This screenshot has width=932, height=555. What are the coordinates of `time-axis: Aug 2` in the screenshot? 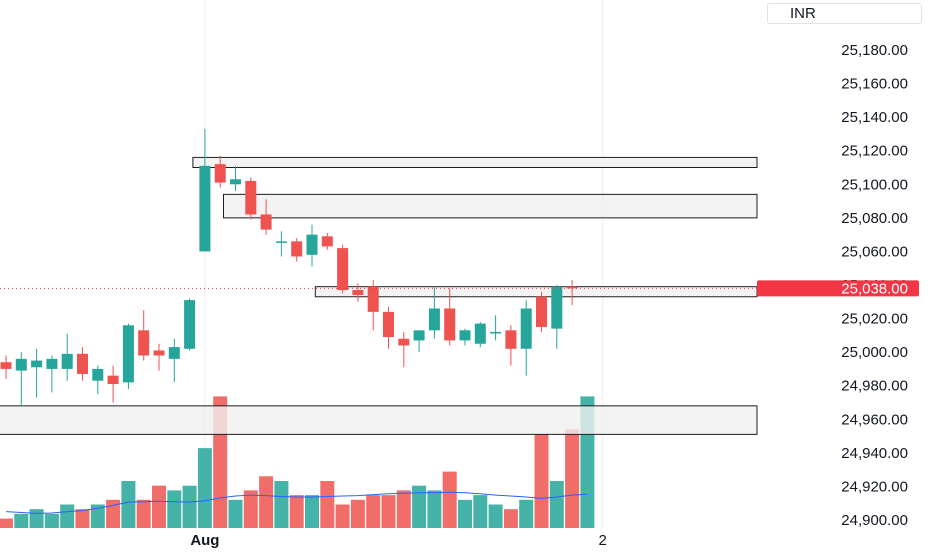 It's located at (398, 540).